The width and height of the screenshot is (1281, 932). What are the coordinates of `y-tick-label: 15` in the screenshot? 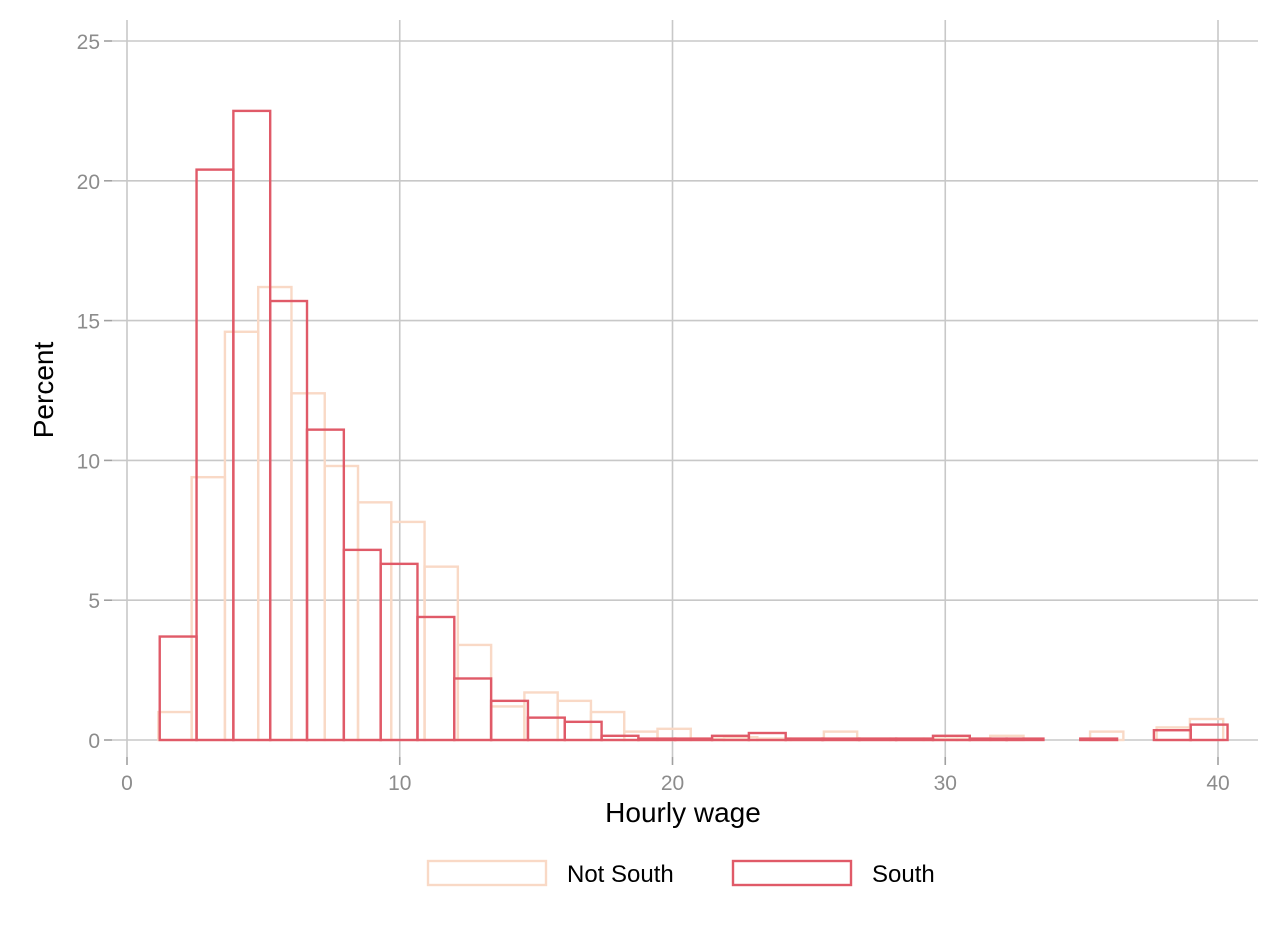 It's located at (88, 322).